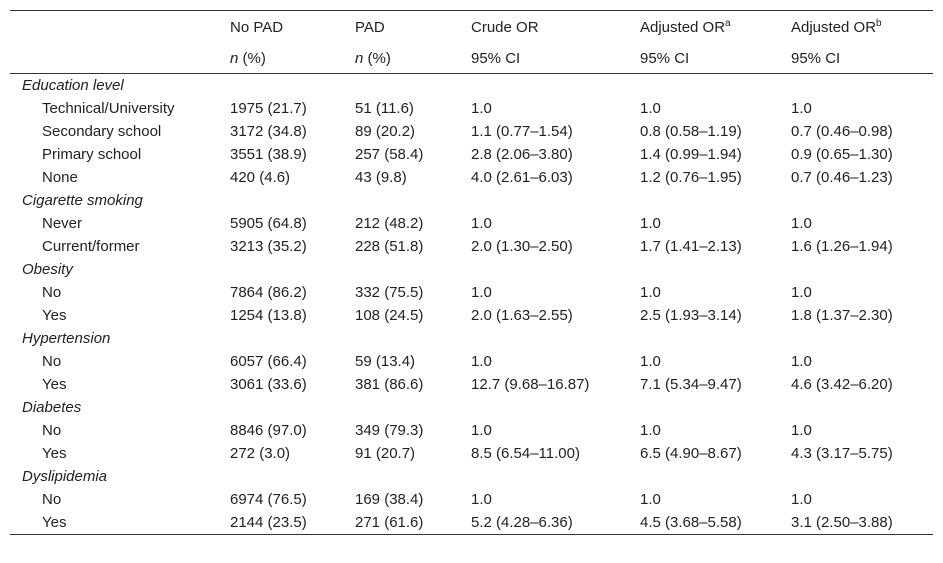 The image size is (943, 563). I want to click on cell: 0.7 (0.46–0.98), so click(842, 131).